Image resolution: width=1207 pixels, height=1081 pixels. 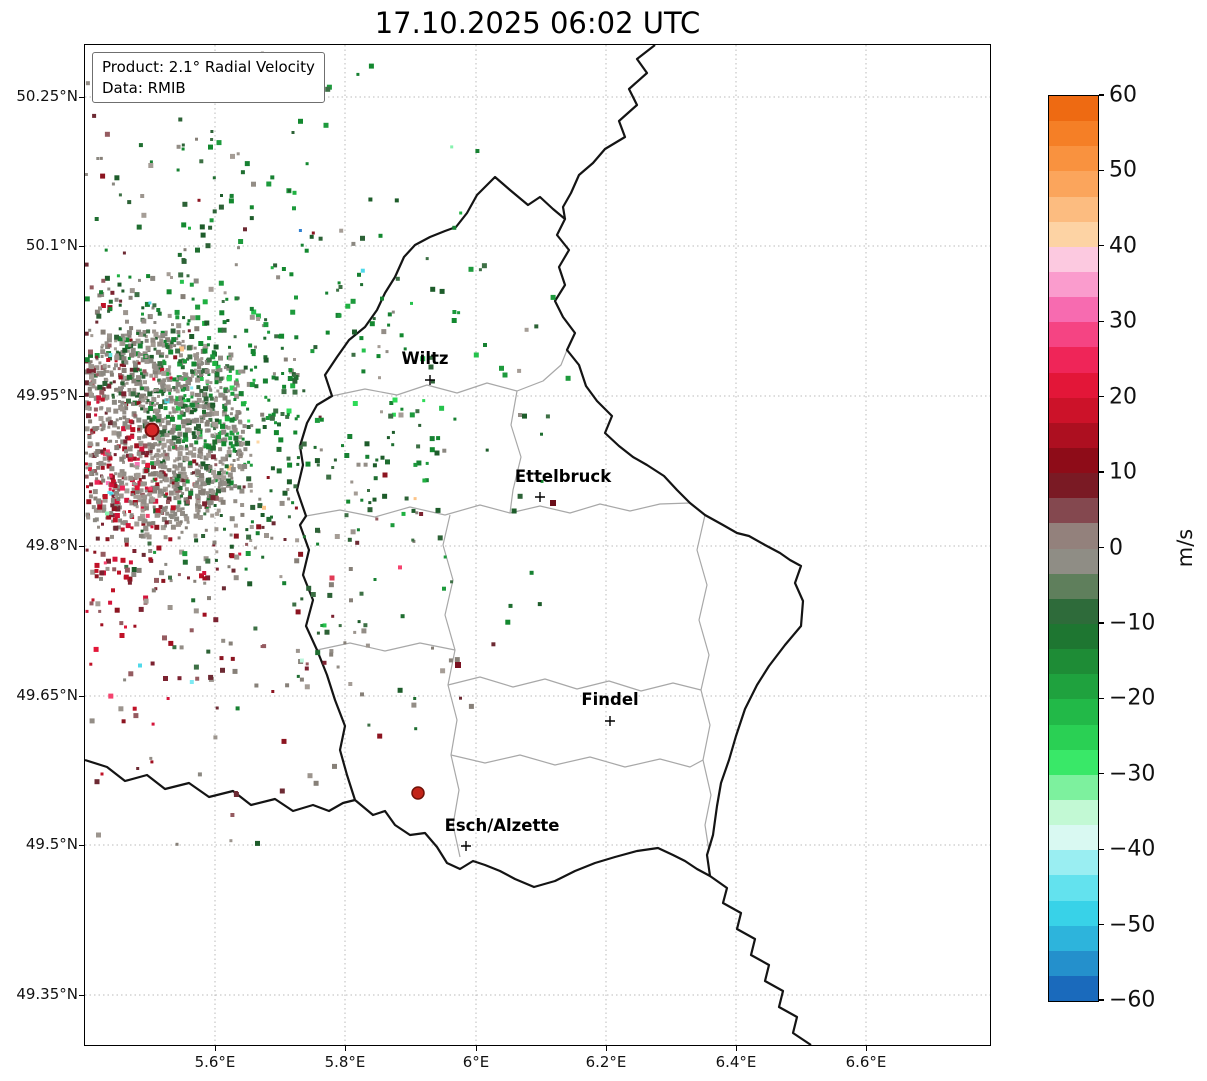 What do you see at coordinates (1123, 246) in the screenshot?
I see `colorbar-tick-label: 40` at bounding box center [1123, 246].